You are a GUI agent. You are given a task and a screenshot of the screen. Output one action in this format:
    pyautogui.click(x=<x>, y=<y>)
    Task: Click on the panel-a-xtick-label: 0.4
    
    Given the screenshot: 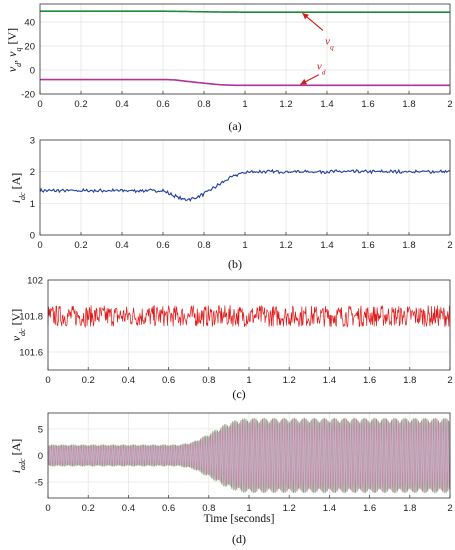 What is the action you would take?
    pyautogui.click(x=121, y=104)
    